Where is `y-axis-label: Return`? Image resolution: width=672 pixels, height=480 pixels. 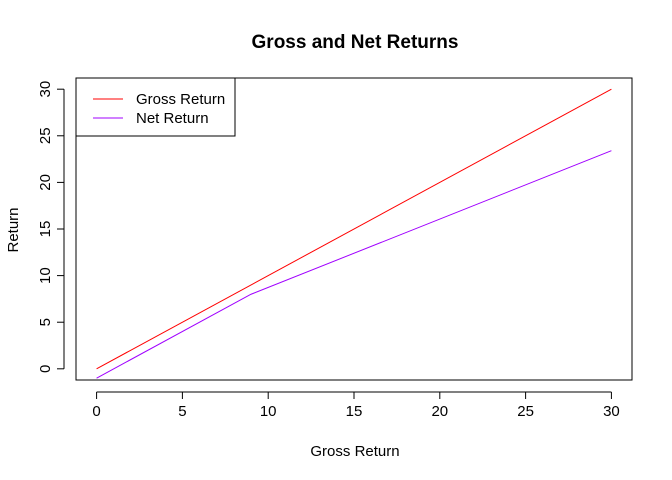
y-axis-label: Return is located at coordinates (13, 229).